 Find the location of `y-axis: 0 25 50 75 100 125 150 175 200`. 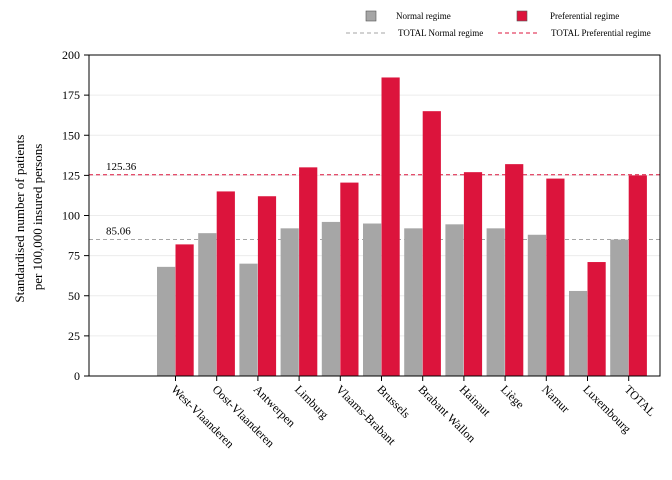

y-axis: 0 25 50 75 100 125 150 175 200 is located at coordinates (75, 215).